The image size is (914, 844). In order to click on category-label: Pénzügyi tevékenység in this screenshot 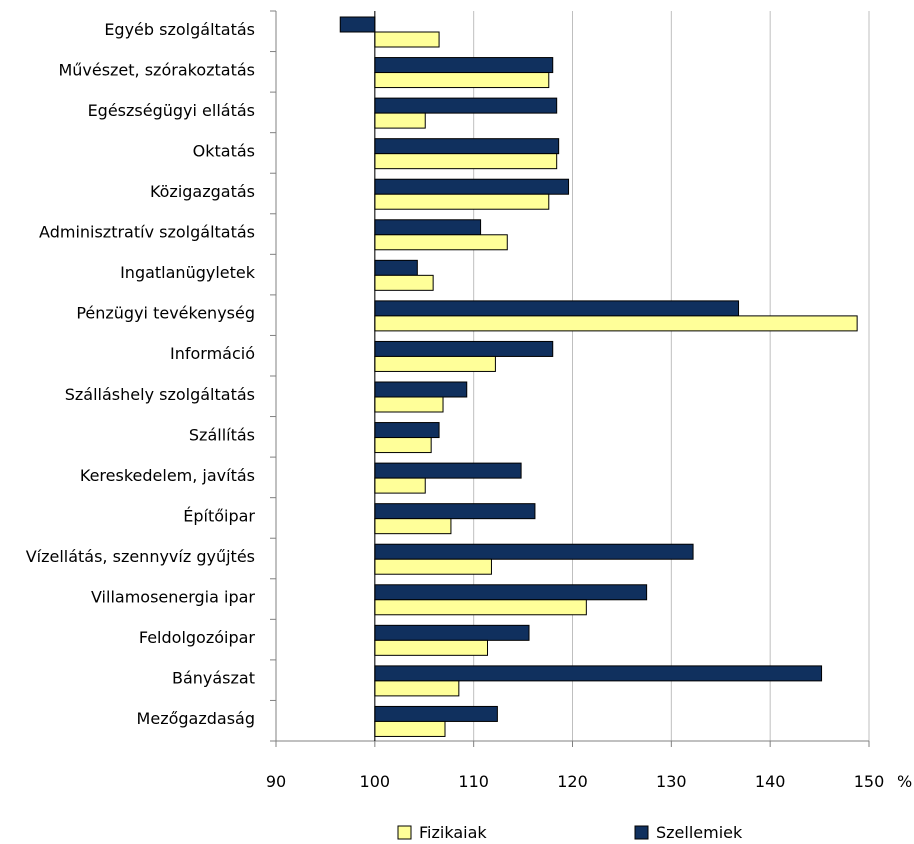, I will do `click(165, 313)`.